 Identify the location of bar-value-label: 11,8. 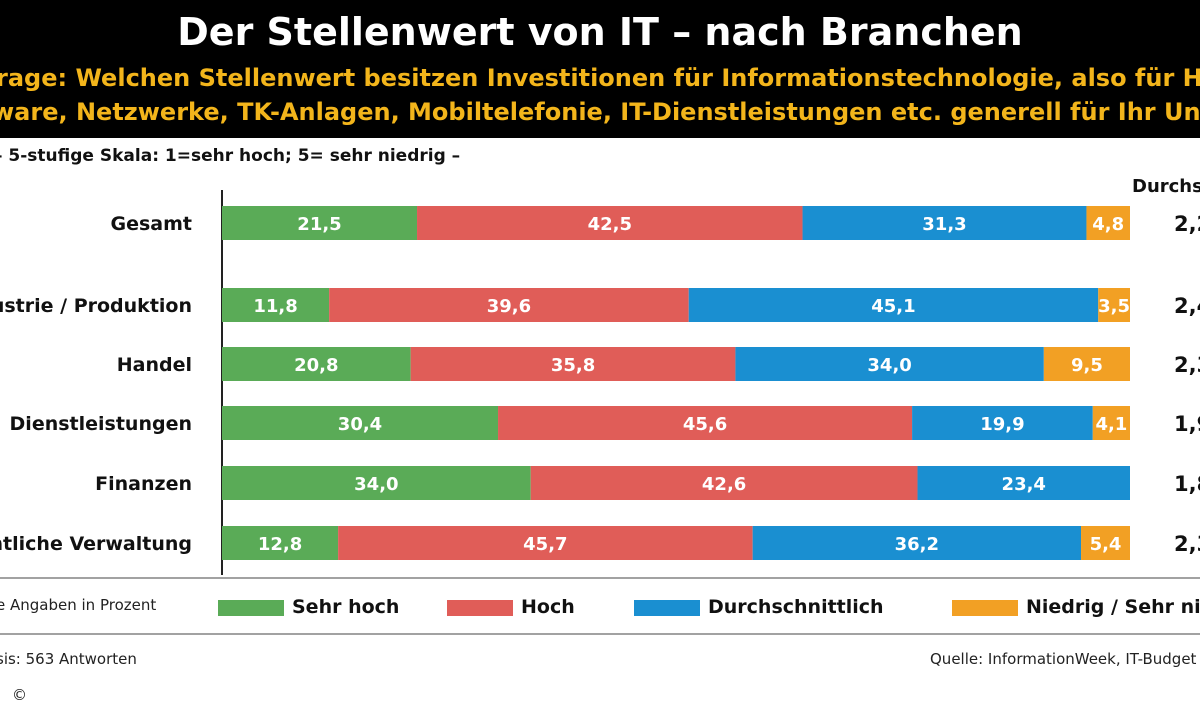
(275, 306).